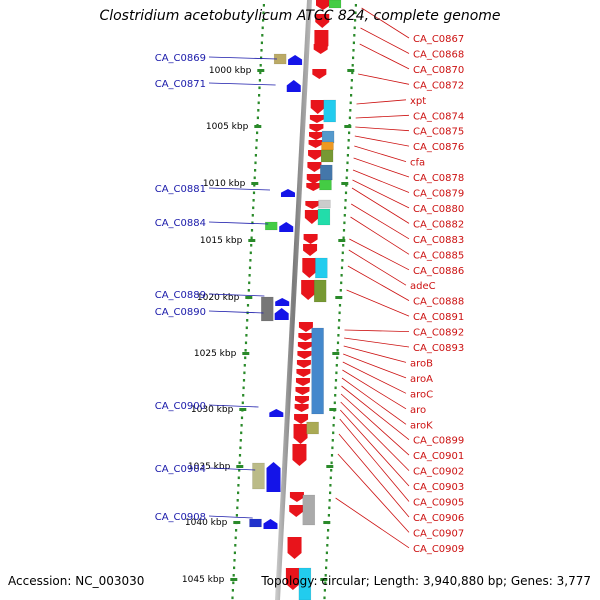 The width and height of the screenshot is (600, 600). I want to click on left-gene-label: CA_C0881, so click(180, 189).